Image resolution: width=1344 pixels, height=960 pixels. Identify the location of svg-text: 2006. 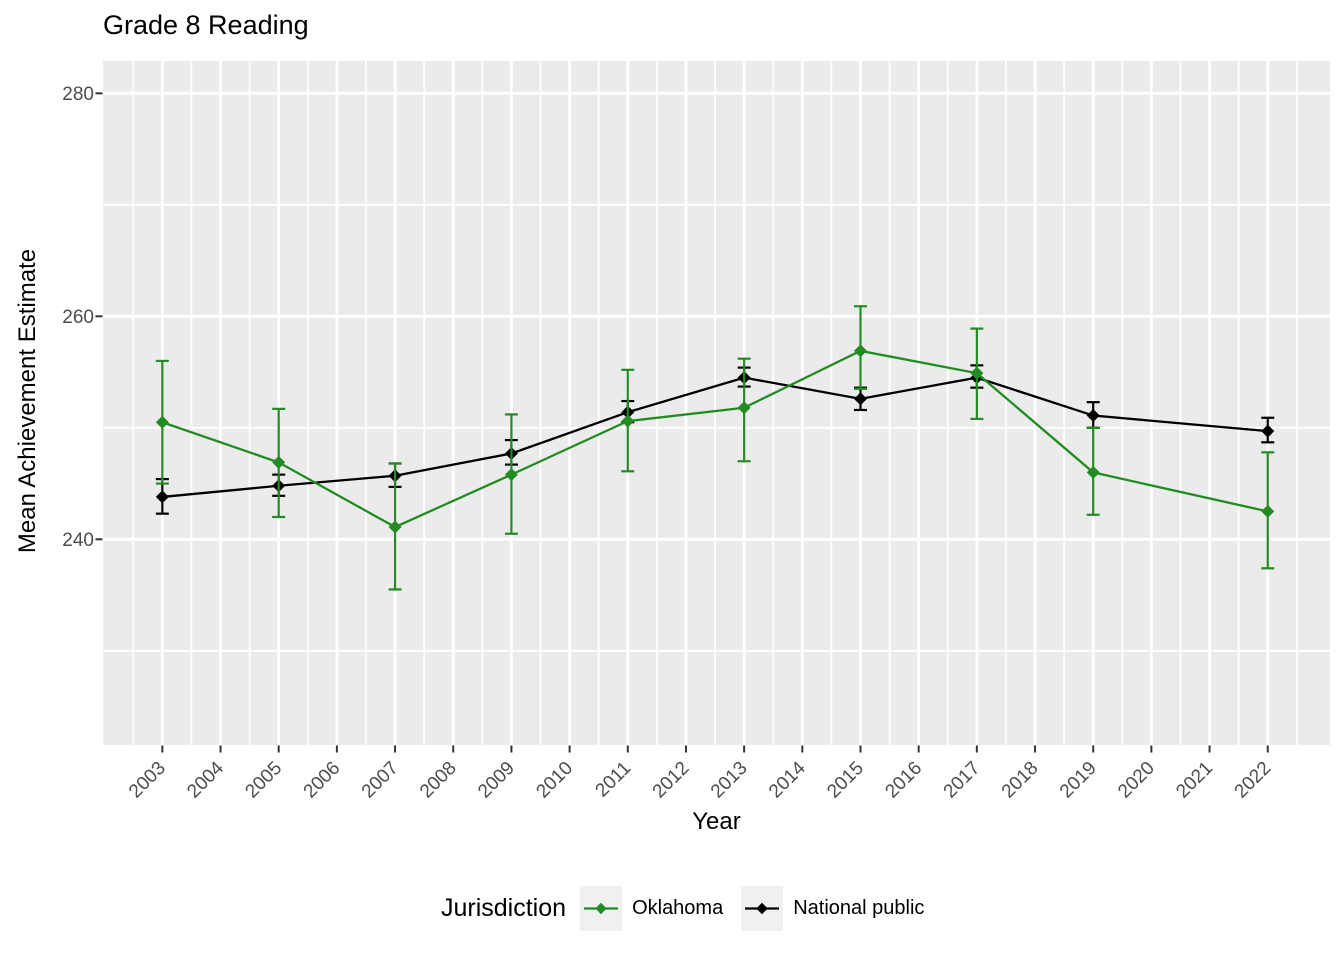
(322, 780).